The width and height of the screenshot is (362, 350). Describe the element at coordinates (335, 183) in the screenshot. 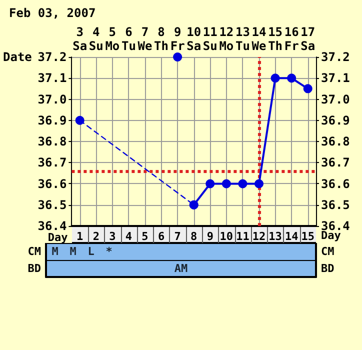

I see `y2-tick-label: 36.6` at that location.